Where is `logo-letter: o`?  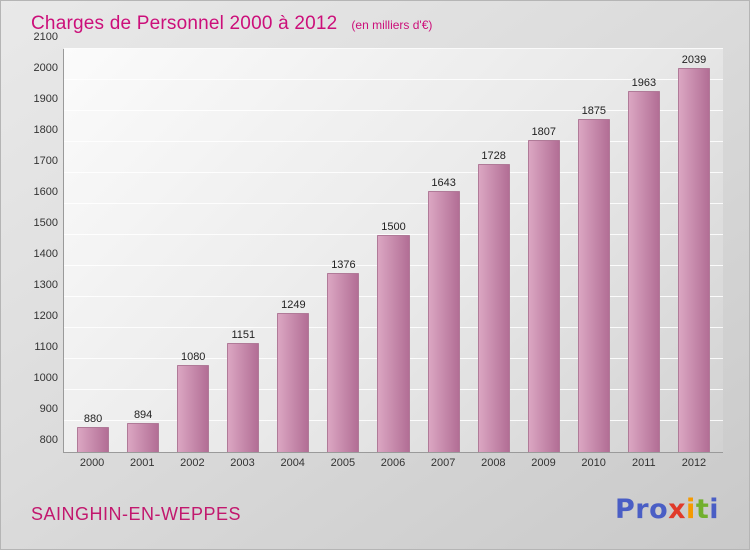
logo-letter: o is located at coordinates (659, 509).